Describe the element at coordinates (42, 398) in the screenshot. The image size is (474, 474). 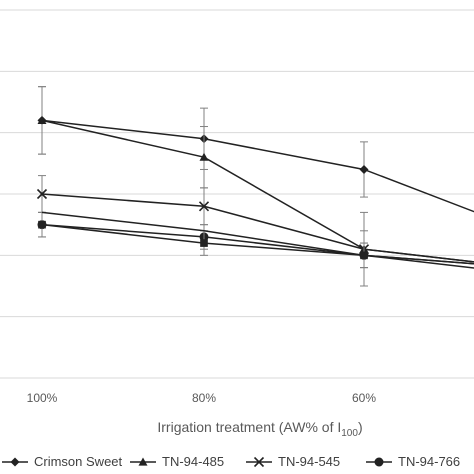
I see `x-tick-label: 100%` at that location.